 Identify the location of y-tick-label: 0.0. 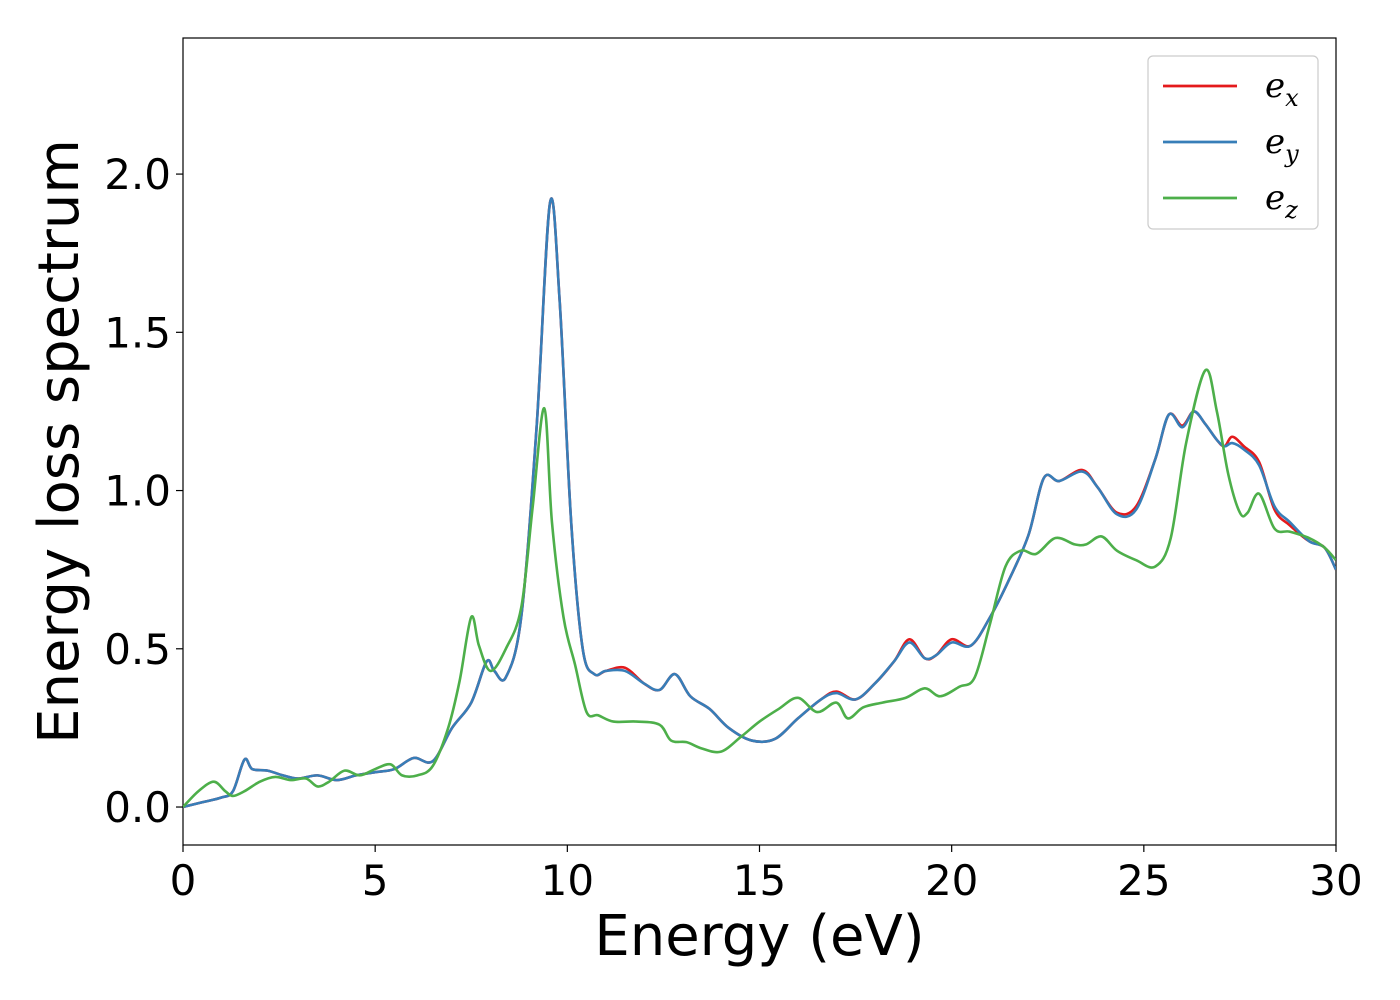
(137, 807).